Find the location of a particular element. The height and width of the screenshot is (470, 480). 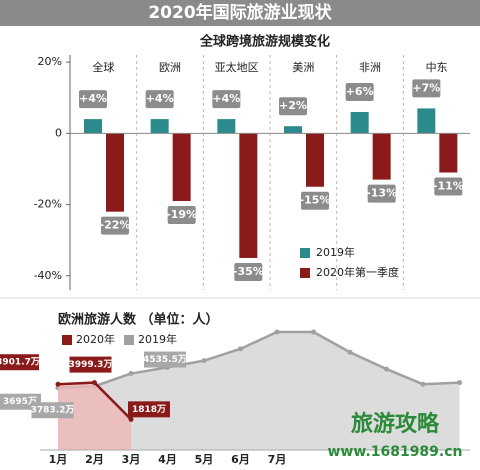

value-label: 3901.7万 is located at coordinates (20, 362).